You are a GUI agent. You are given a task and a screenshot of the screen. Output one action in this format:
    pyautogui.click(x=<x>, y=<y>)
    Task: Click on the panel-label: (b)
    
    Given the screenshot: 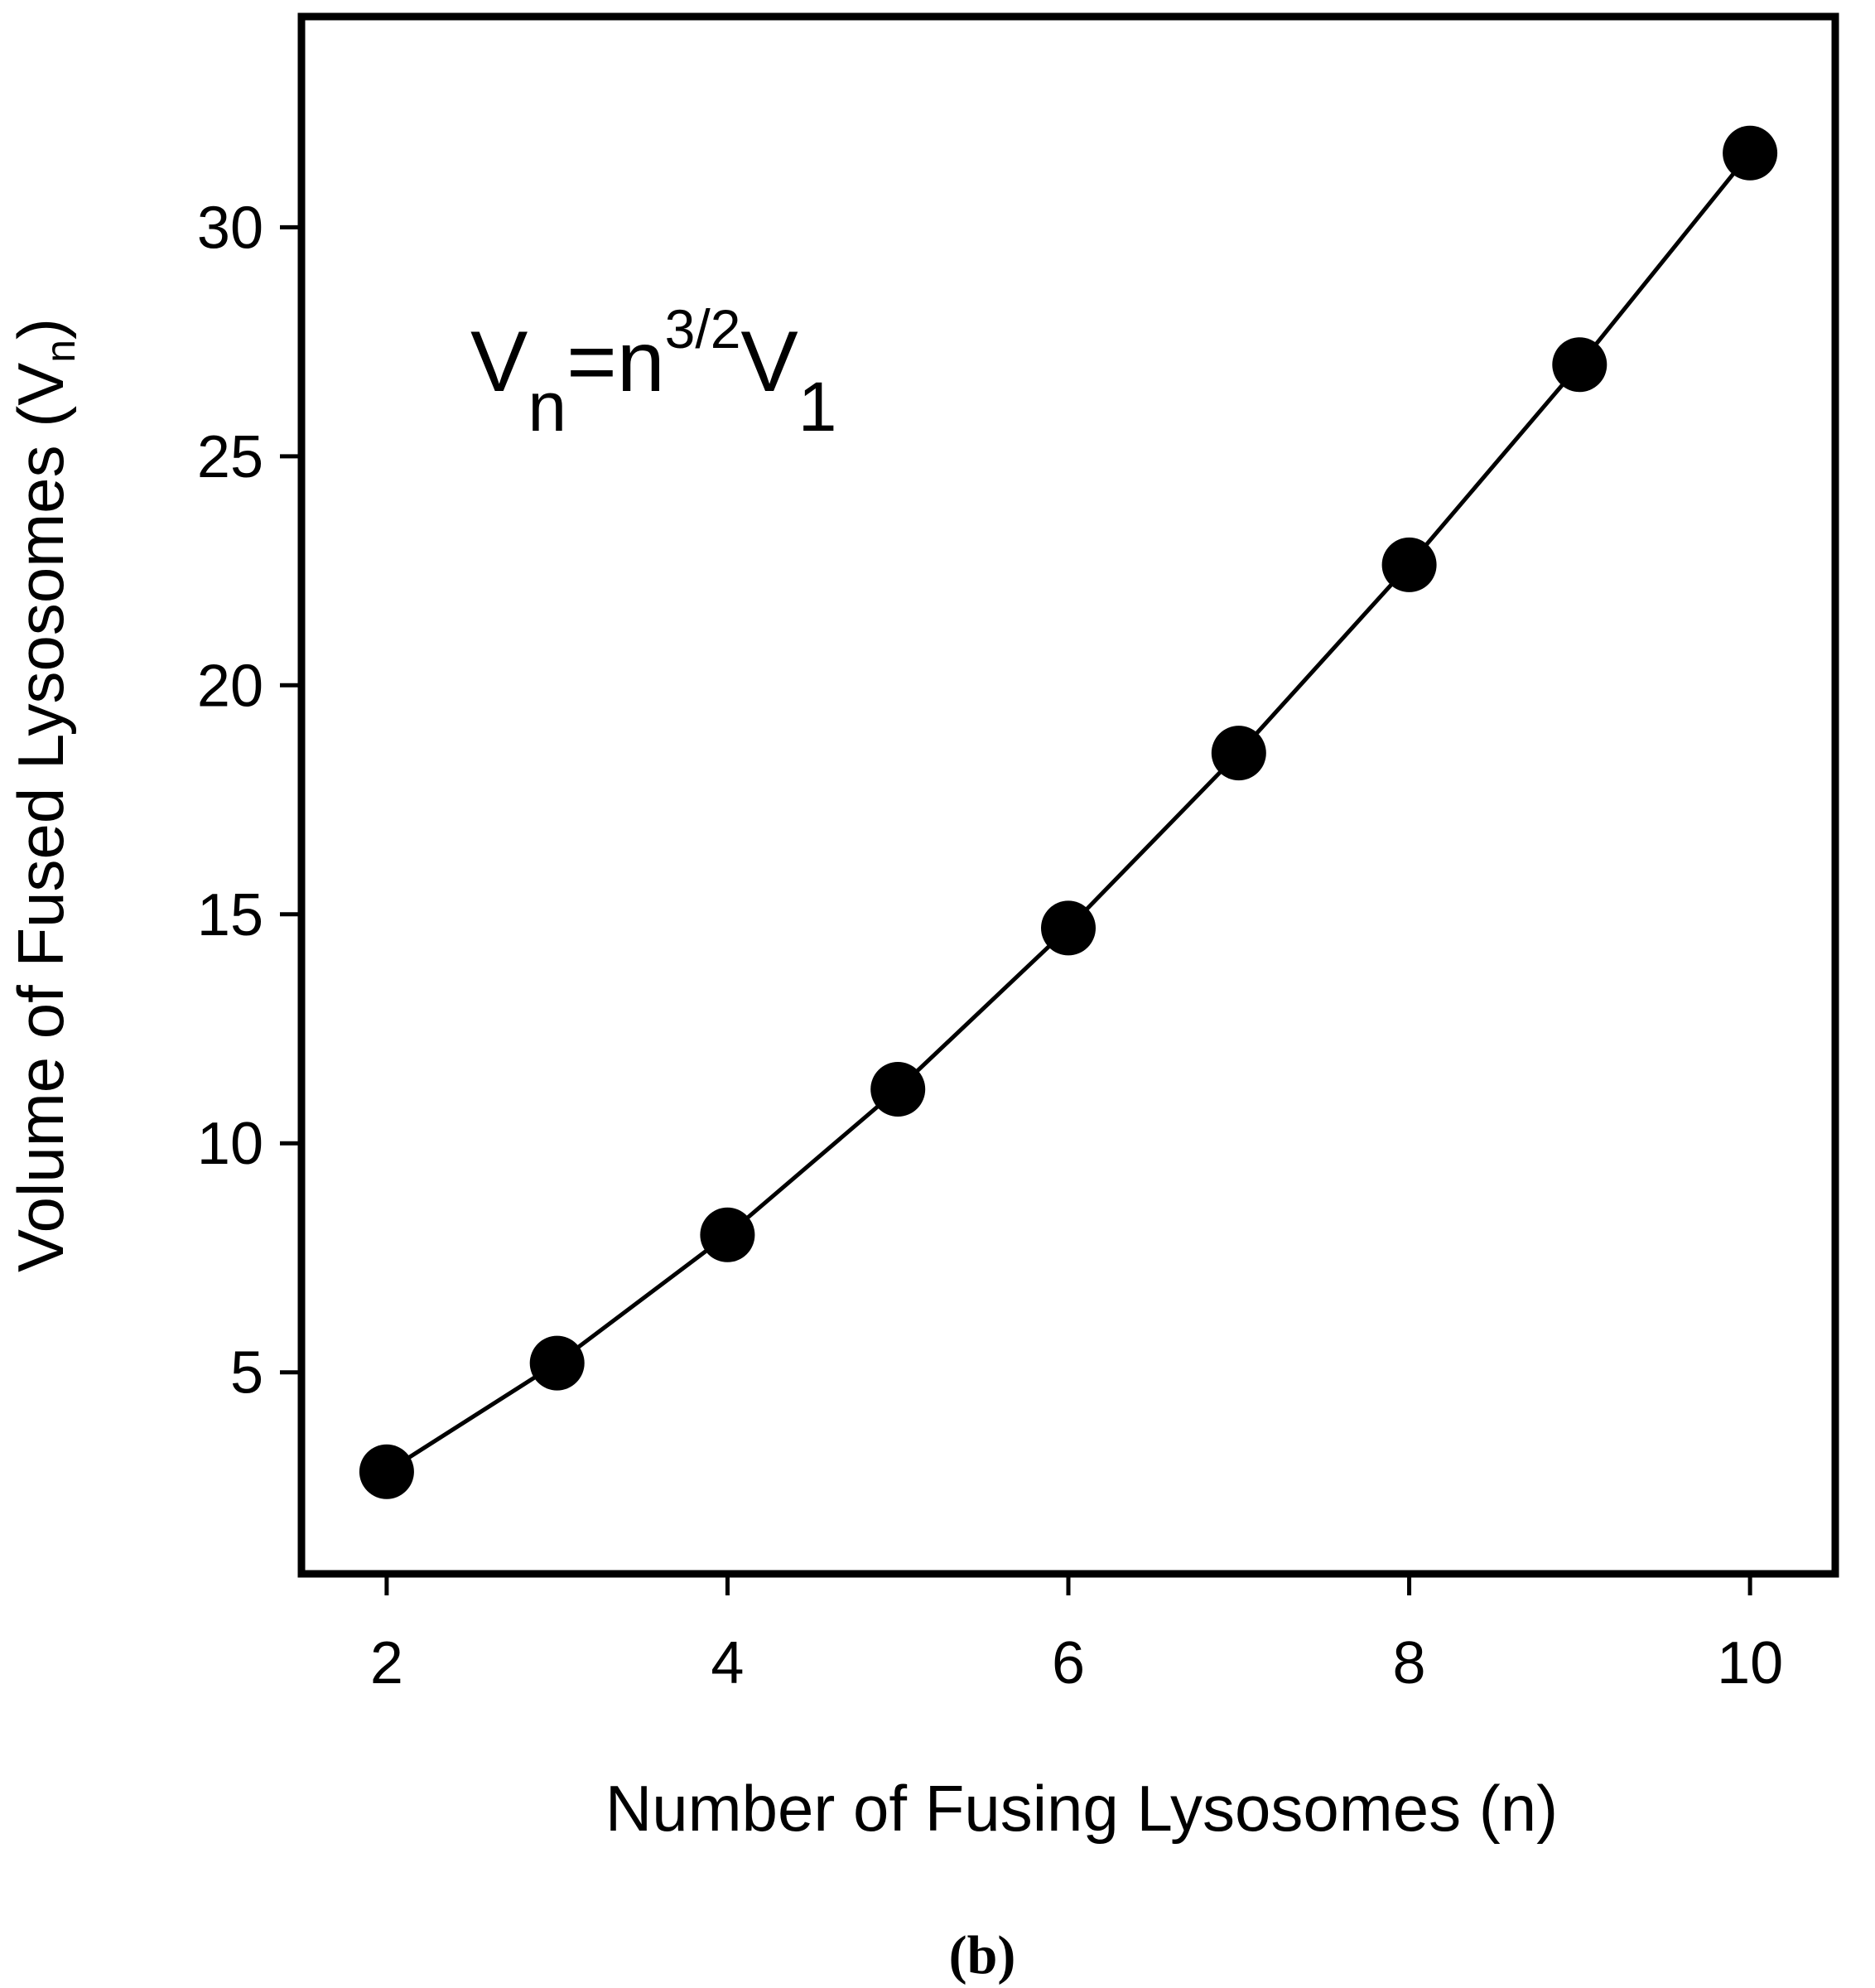 What is the action you would take?
    pyautogui.click(x=982, y=1955)
    